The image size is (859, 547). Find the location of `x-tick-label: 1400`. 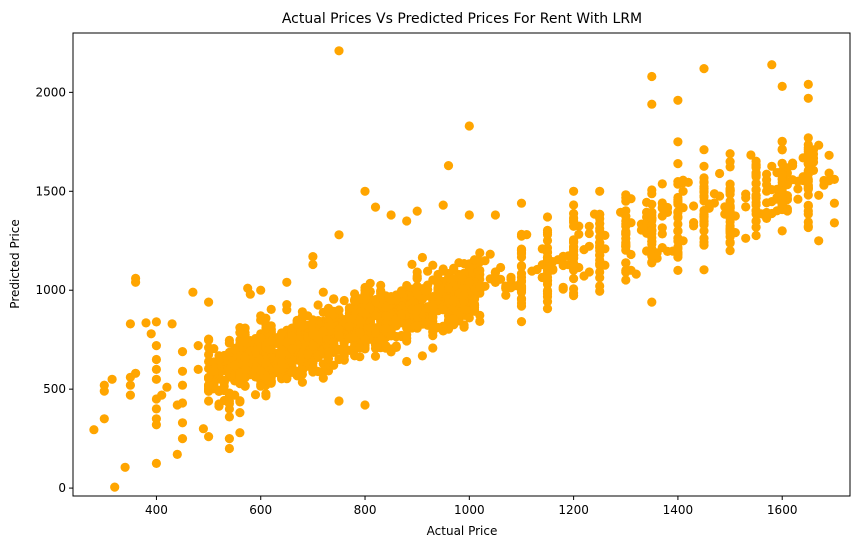

x-tick-label: 1400 is located at coordinates (678, 510).